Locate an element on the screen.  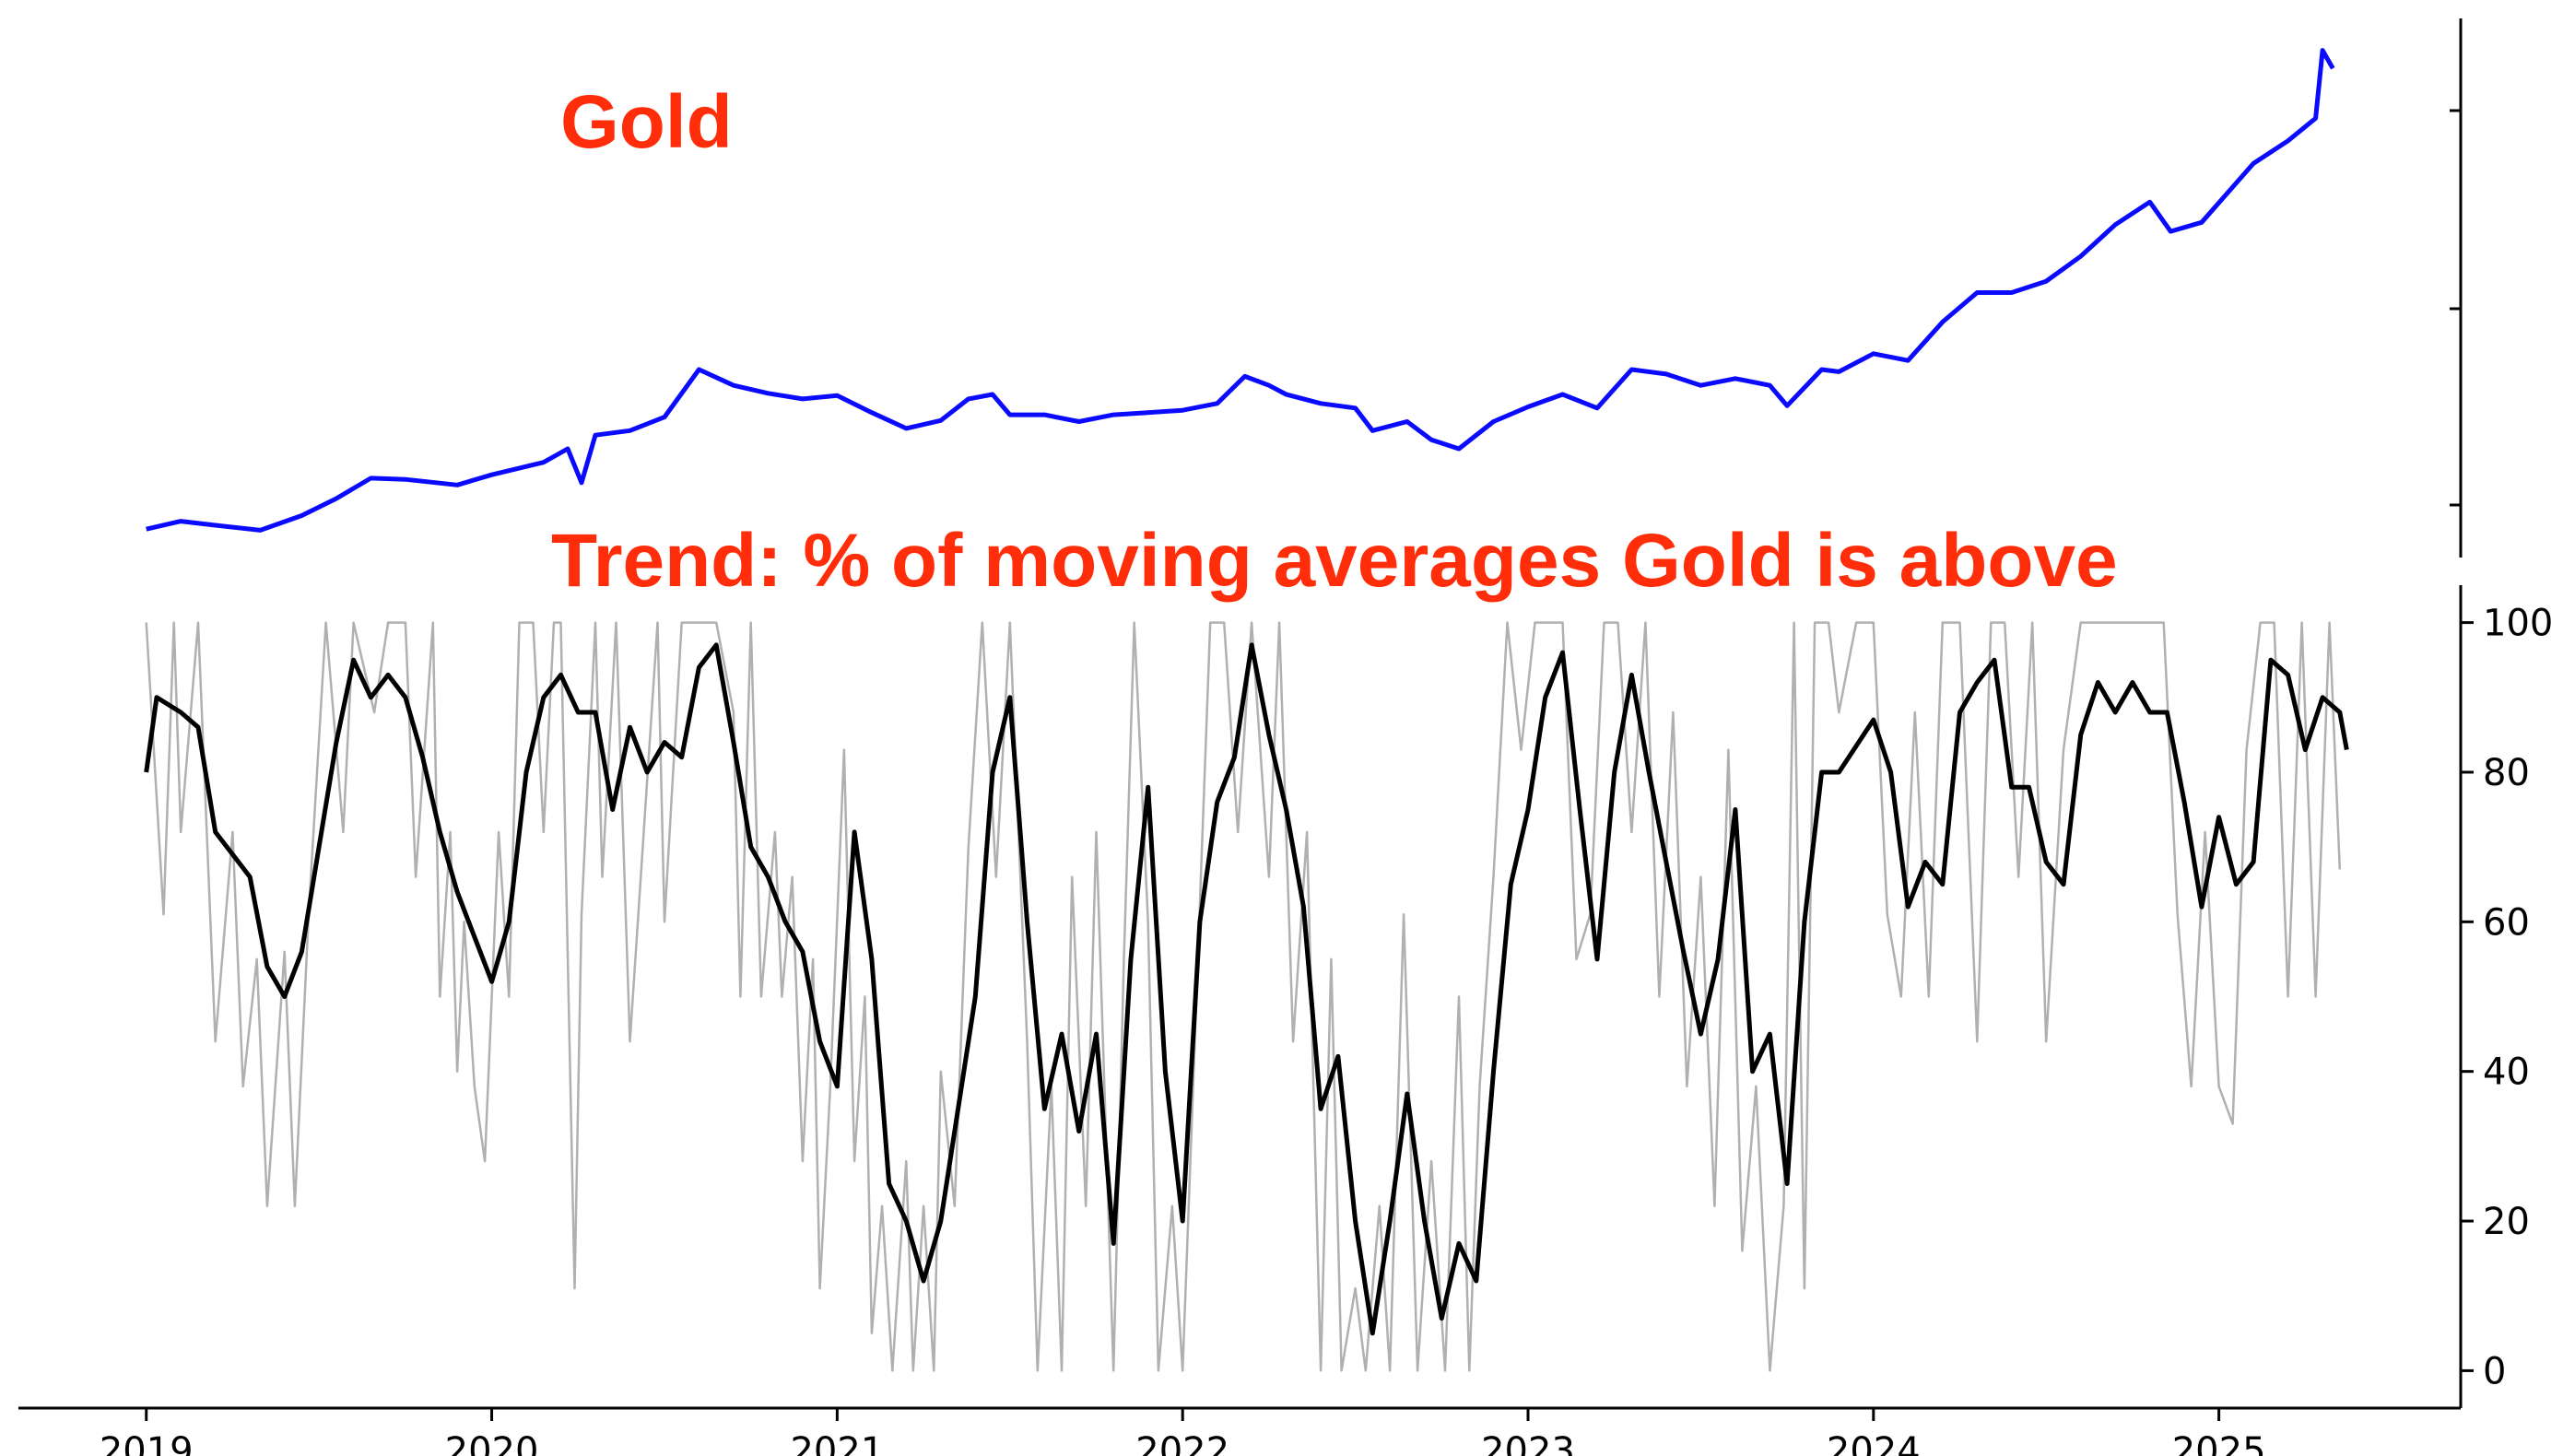
x-axis-ticks: 2019 2020 2021 2022 2023 2024 2025 is located at coordinates (1183, 1432).